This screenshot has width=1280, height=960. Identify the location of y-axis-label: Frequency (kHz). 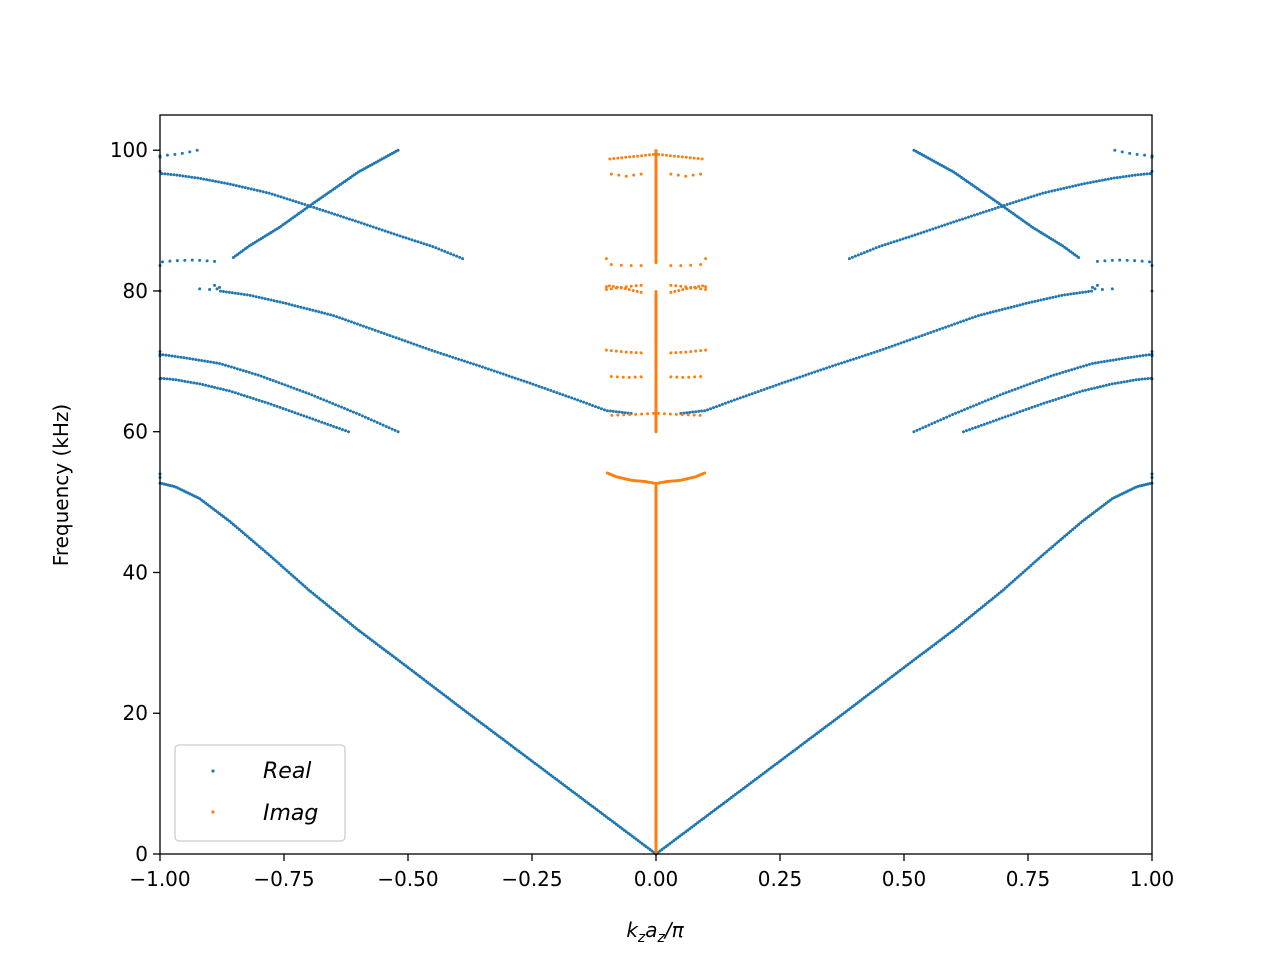
(61, 485).